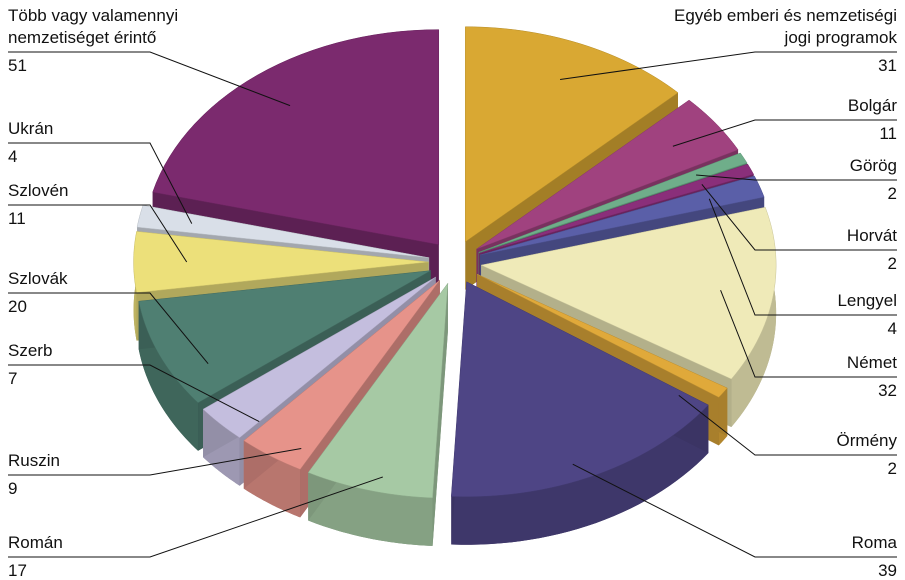  I want to click on category-name: Román, so click(35, 542).